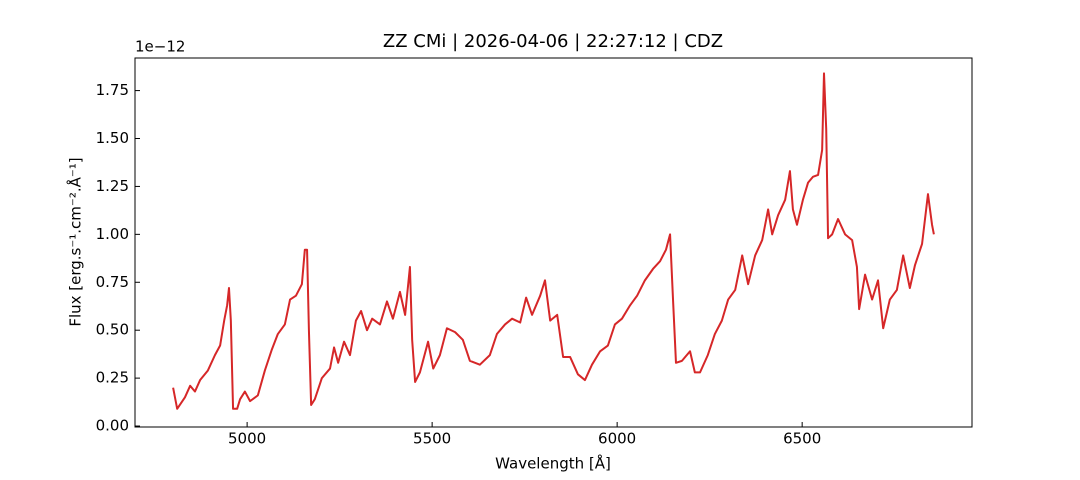 The width and height of the screenshot is (1080, 480). I want to click on x-axis-label: Wavelength [Å], so click(553, 463).